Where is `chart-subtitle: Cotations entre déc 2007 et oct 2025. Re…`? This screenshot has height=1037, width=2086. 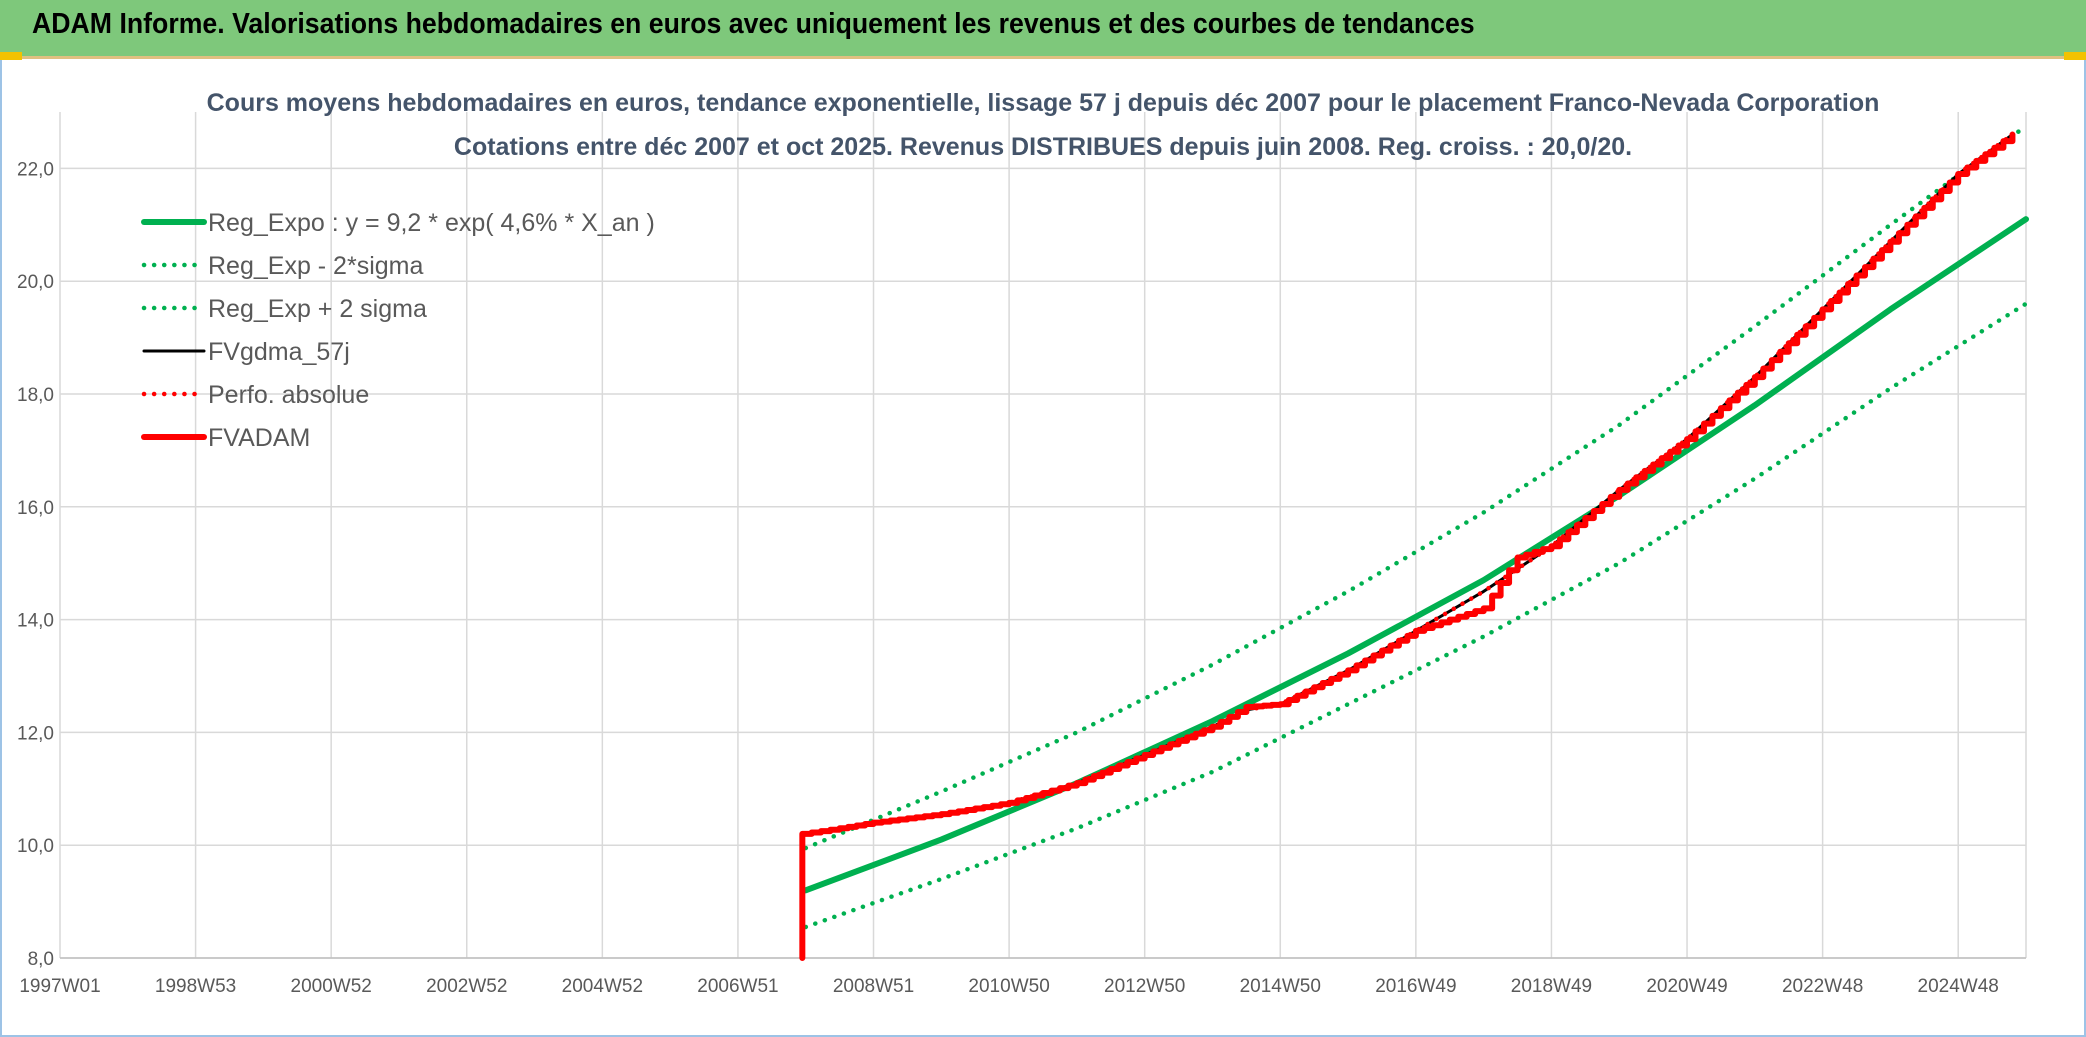
chart-subtitle: Cotations entre déc 2007 et oct 2025. Re… is located at coordinates (1043, 147).